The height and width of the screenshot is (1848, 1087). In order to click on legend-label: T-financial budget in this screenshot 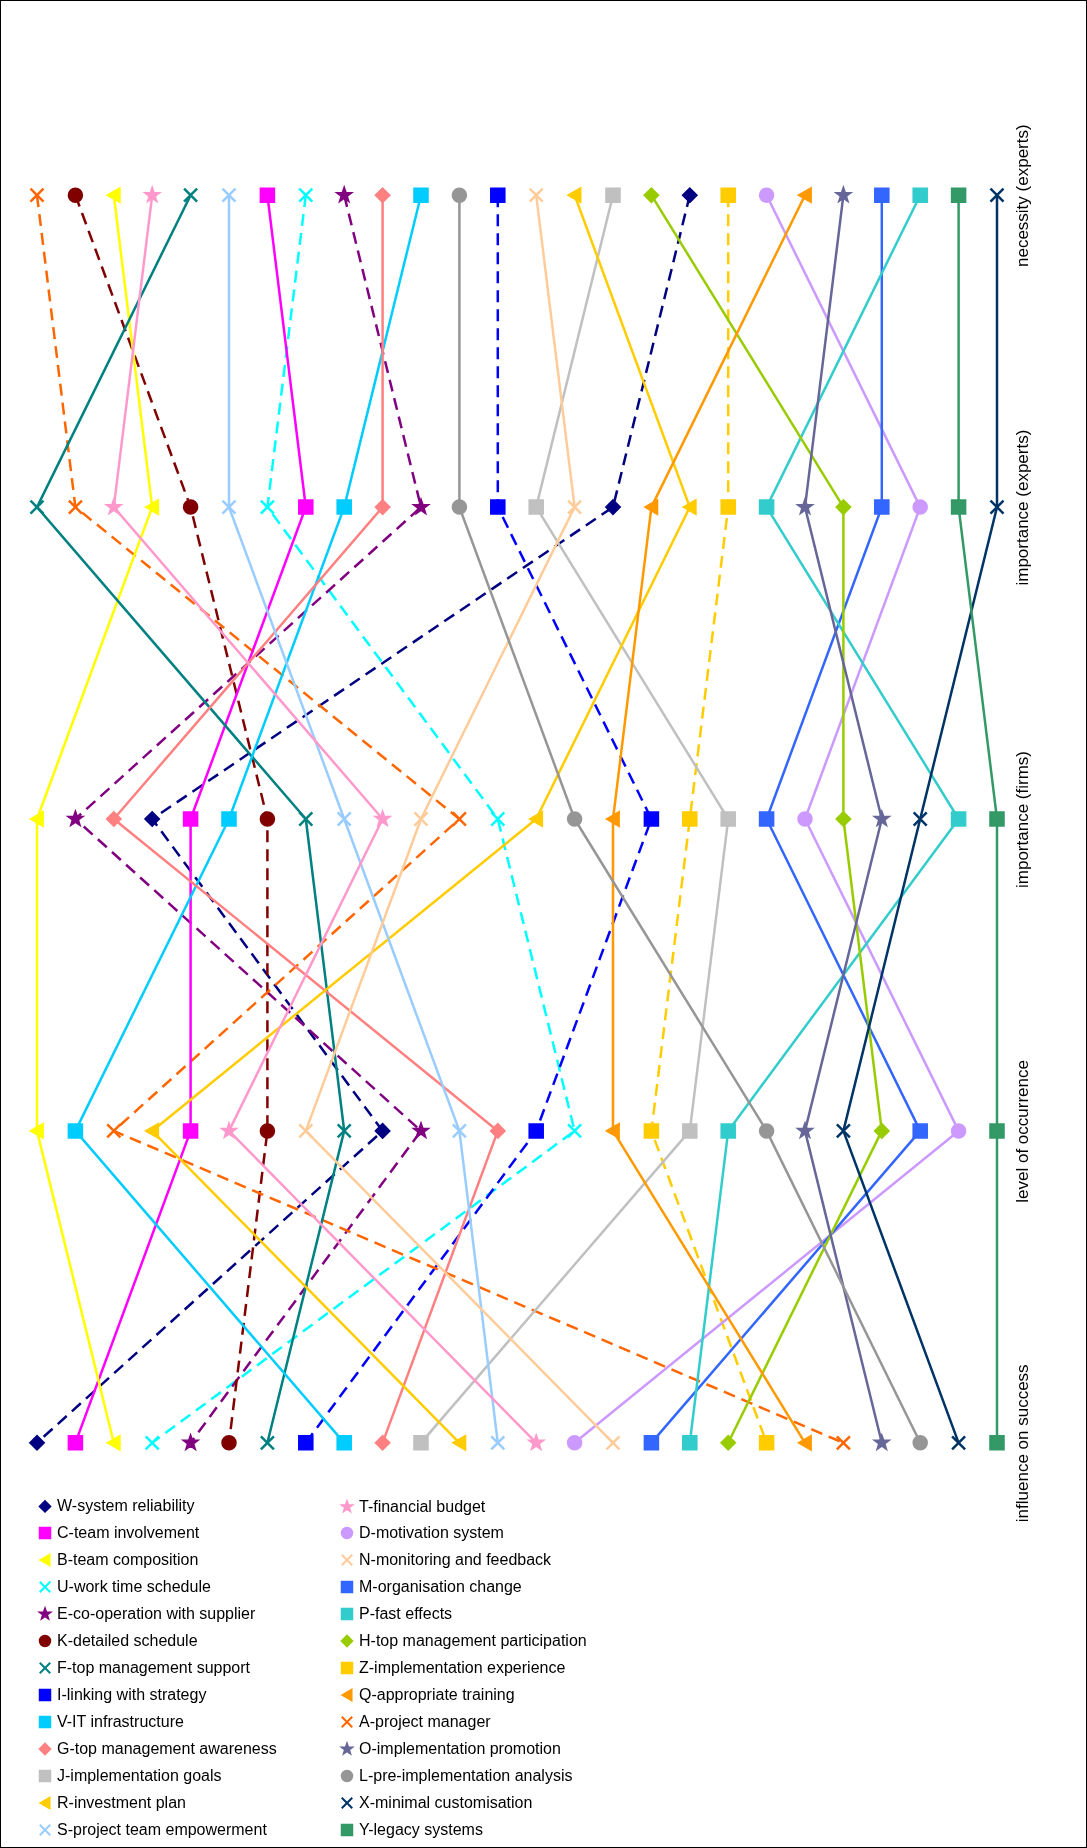, I will do `click(422, 1506)`.